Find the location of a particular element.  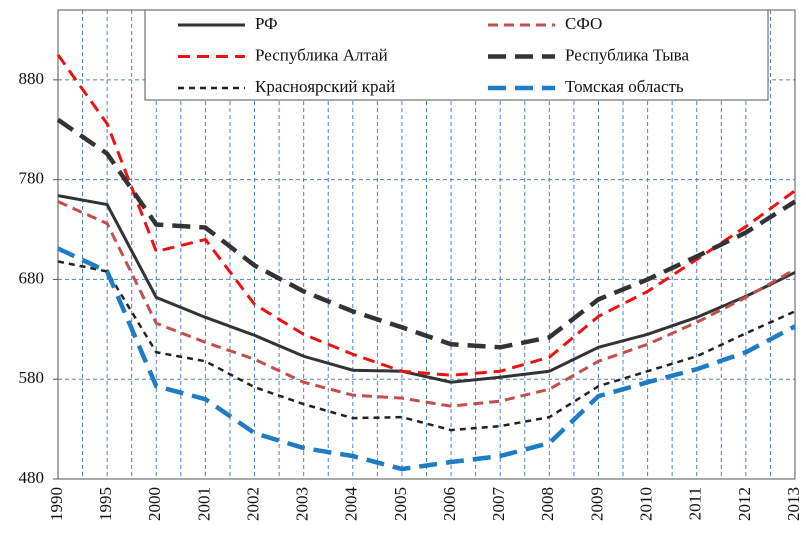

x-tick-label: 1995 is located at coordinates (105, 504).